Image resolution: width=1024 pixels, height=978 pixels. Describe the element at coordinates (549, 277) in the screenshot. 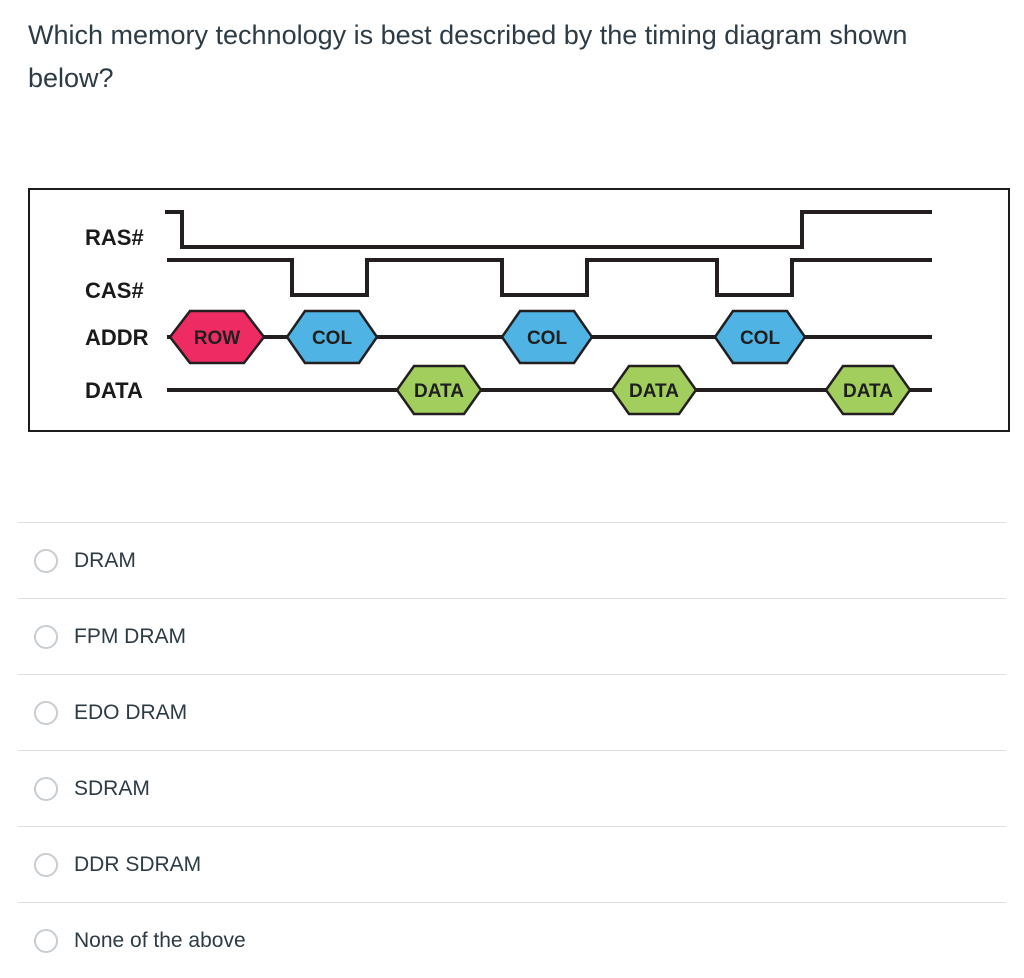

I see `cas-waveform` at that location.